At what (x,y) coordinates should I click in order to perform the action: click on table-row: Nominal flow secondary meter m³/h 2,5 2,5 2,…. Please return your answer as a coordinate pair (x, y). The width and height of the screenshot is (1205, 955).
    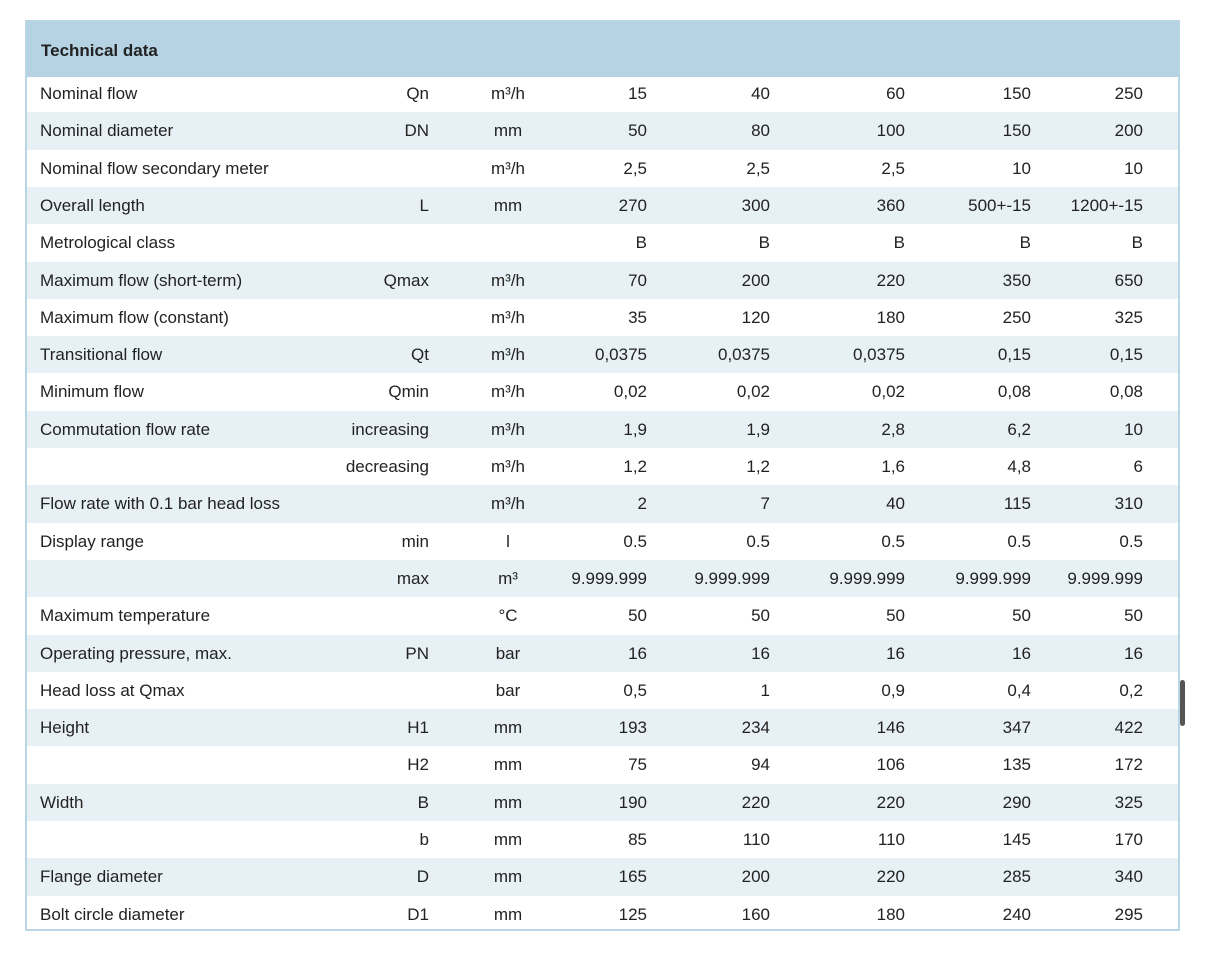
    Looking at the image, I should click on (602, 168).